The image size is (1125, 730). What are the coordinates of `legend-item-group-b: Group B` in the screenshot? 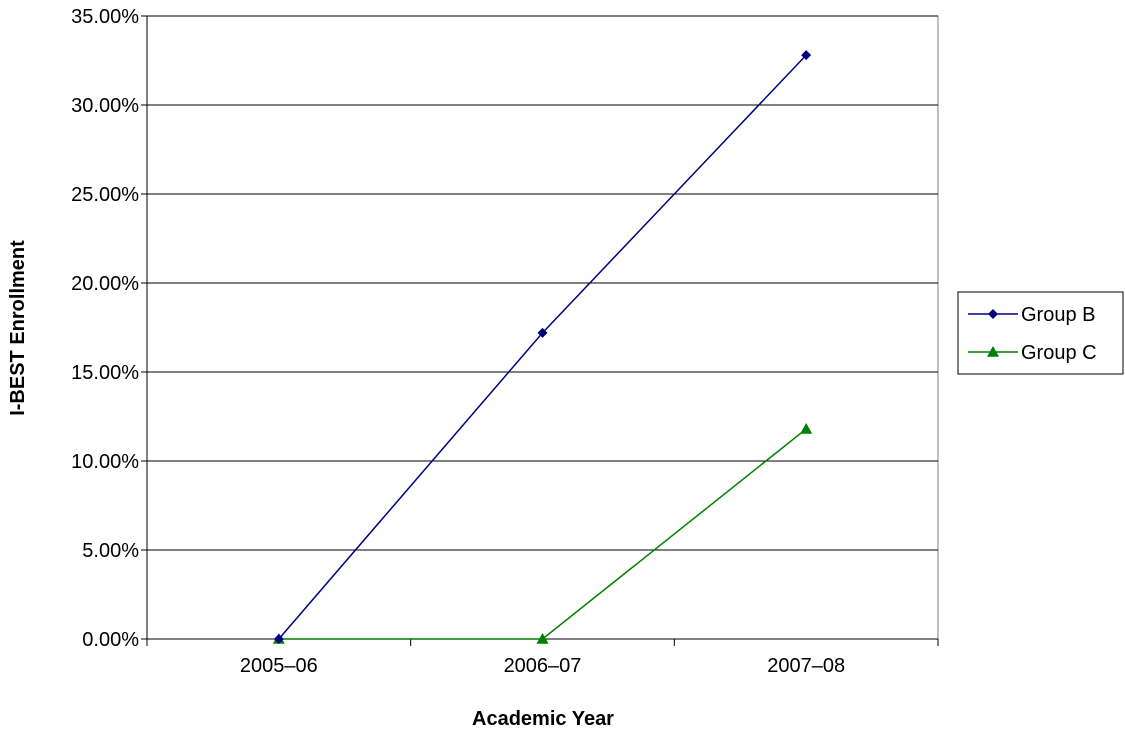 It's located at (1031, 315).